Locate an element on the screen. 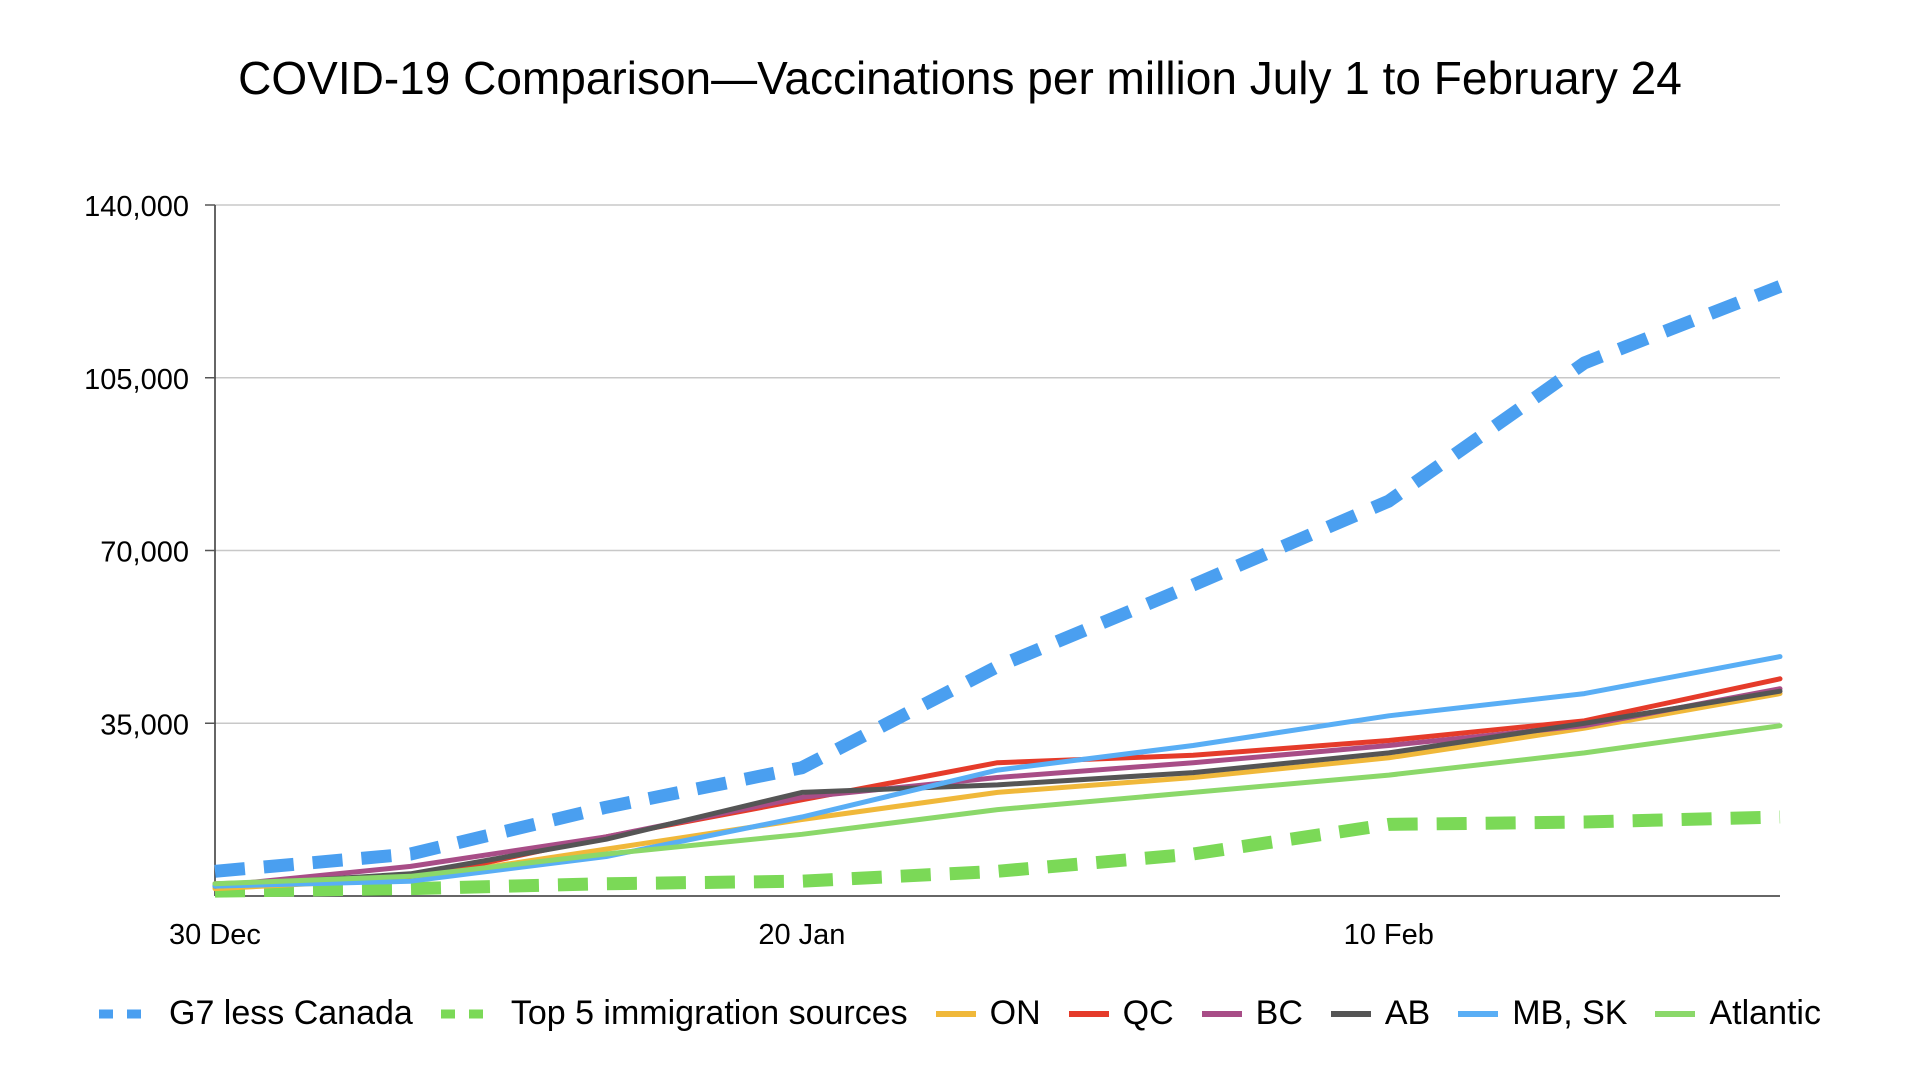  y-tick-label: 35,000 is located at coordinates (144, 725).